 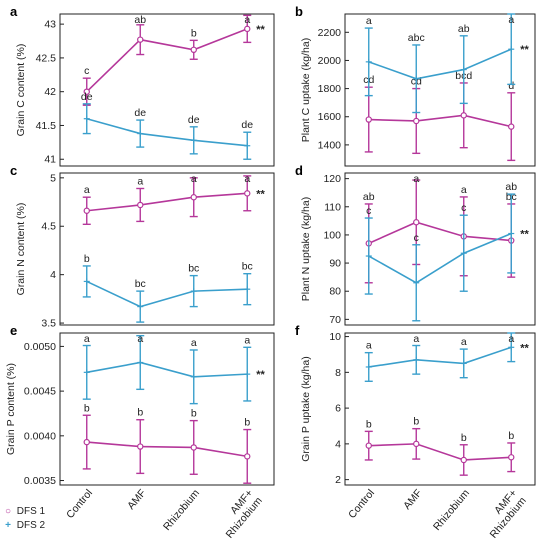 I want to click on panel-label: d, so click(x=299, y=170).